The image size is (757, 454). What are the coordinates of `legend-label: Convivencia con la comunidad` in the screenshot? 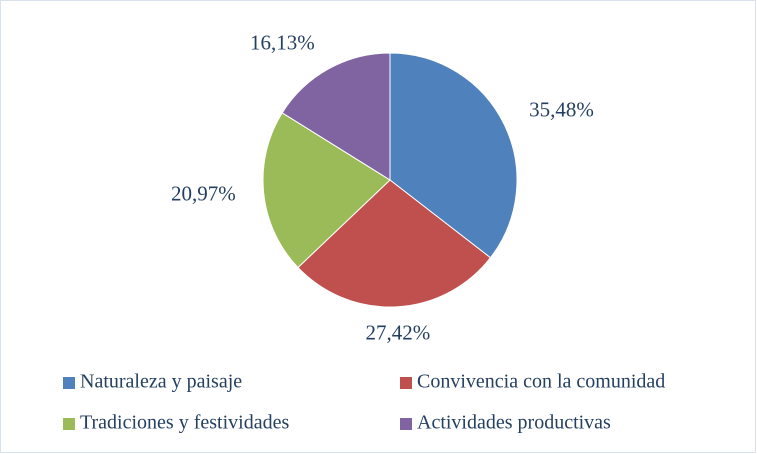 It's located at (541, 382).